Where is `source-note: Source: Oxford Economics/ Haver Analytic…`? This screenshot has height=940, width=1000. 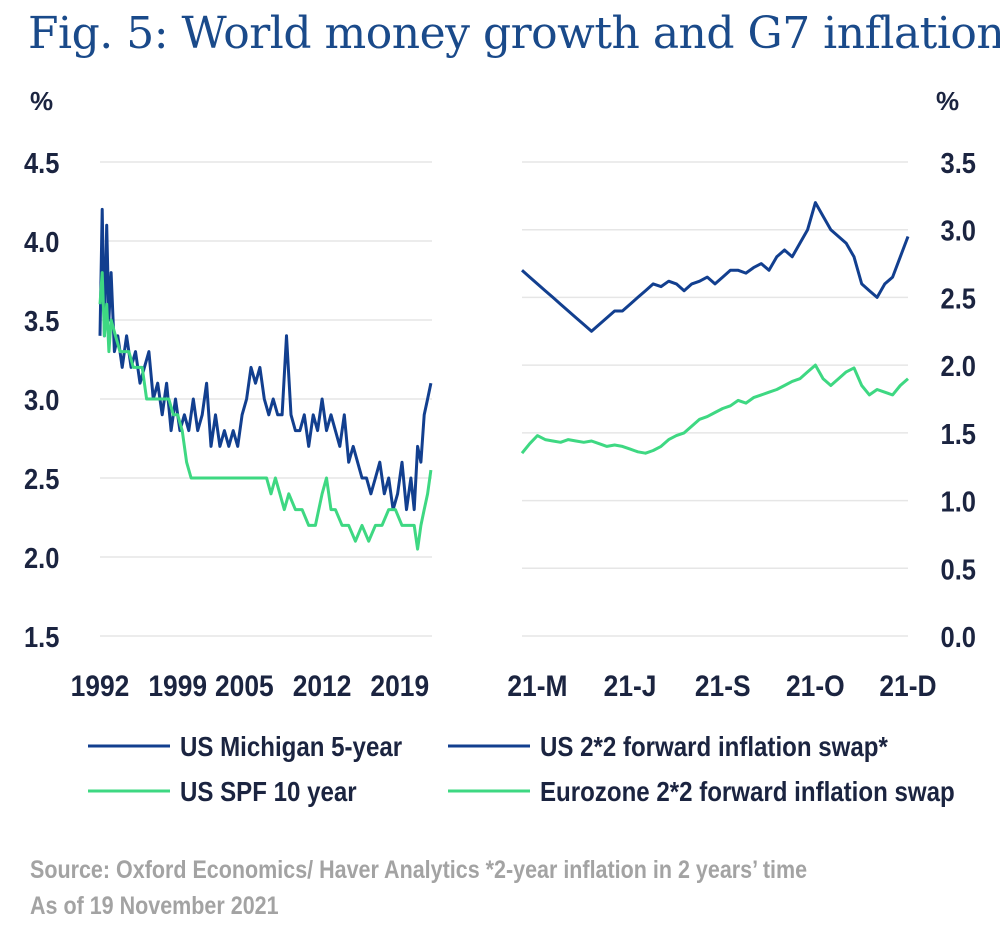
source-note: Source: Oxford Economics/ Haver Analytic… is located at coordinates (418, 888).